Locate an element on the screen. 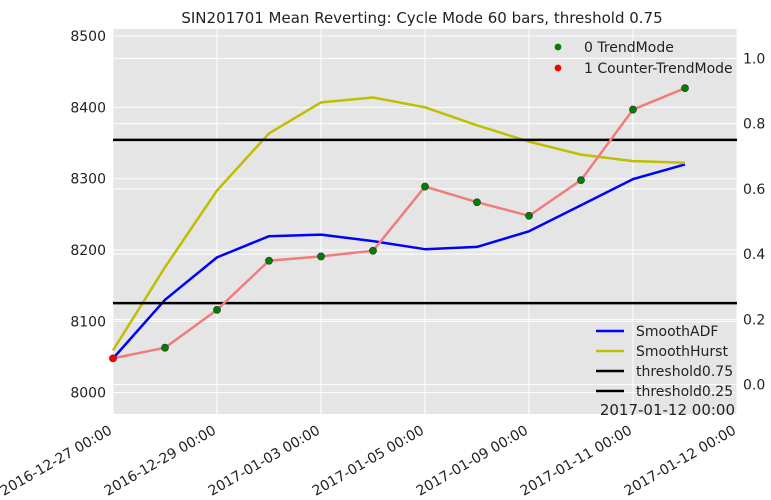  y-left-tick-label: 8300 is located at coordinates (88, 180).